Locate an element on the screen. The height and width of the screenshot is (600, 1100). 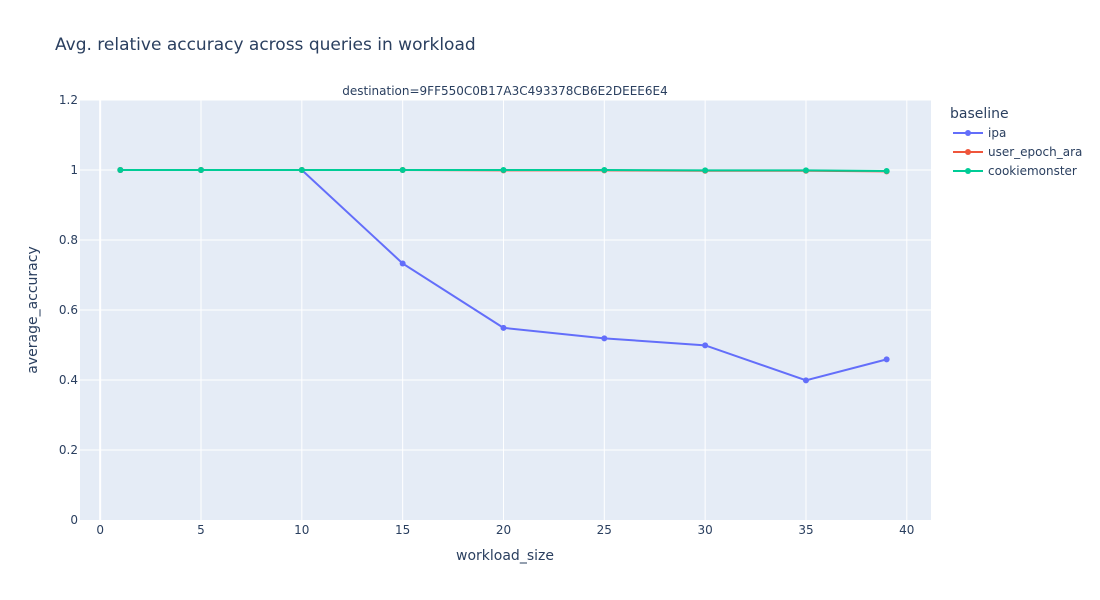
x-tick-label: 40 is located at coordinates (906, 530).